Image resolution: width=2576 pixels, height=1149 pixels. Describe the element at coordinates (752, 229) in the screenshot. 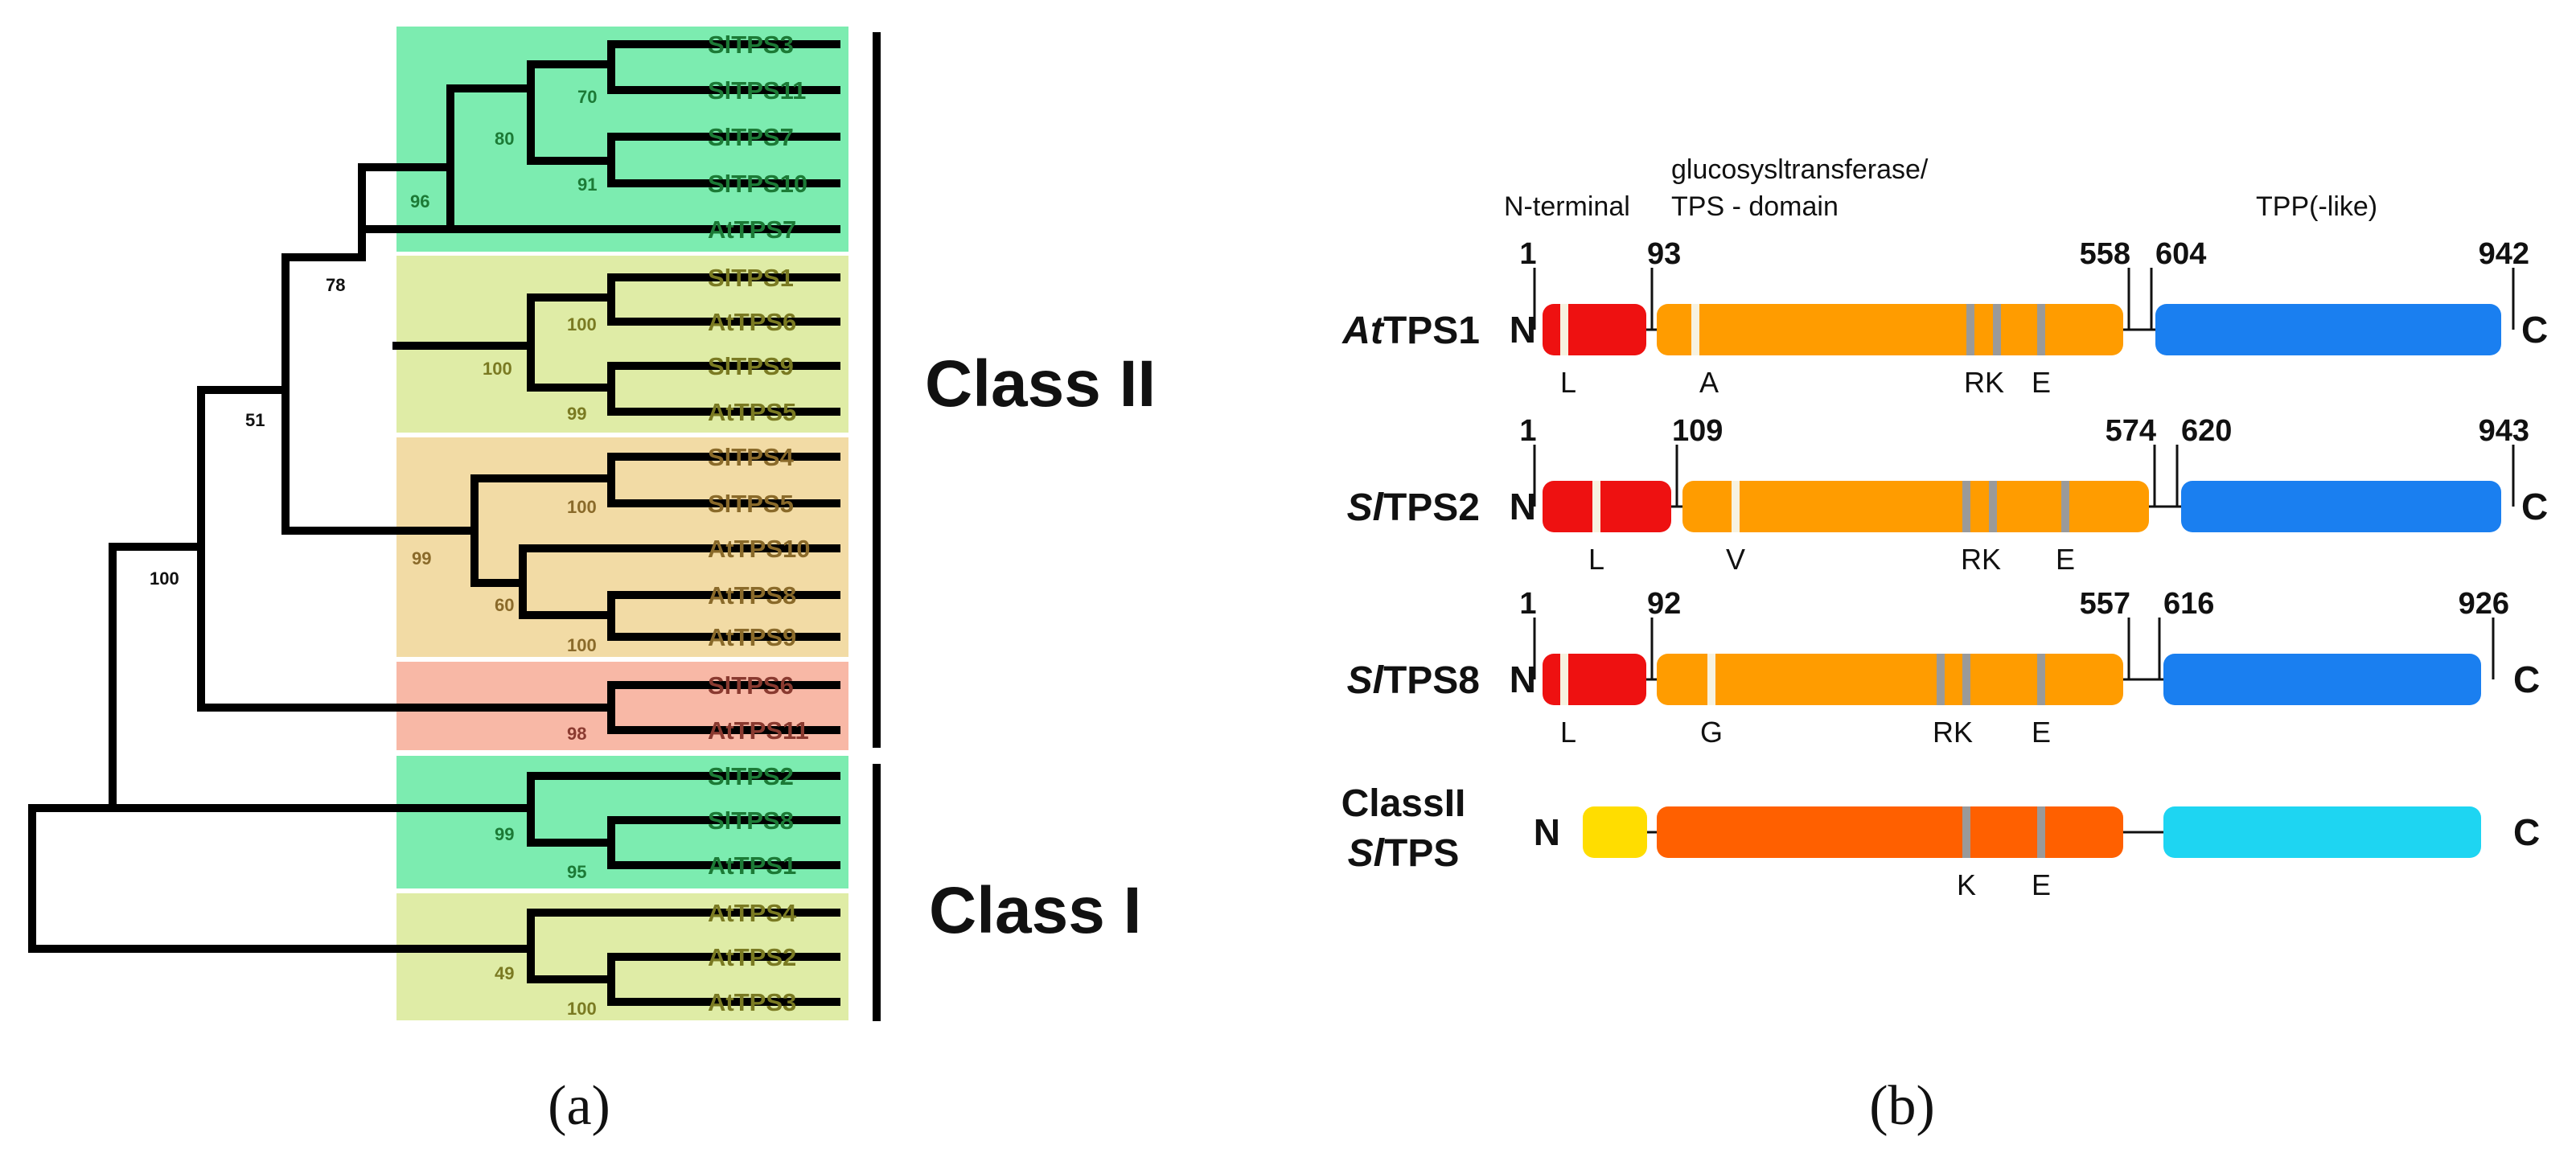

I see `leaf-label: AtTPS7` at that location.